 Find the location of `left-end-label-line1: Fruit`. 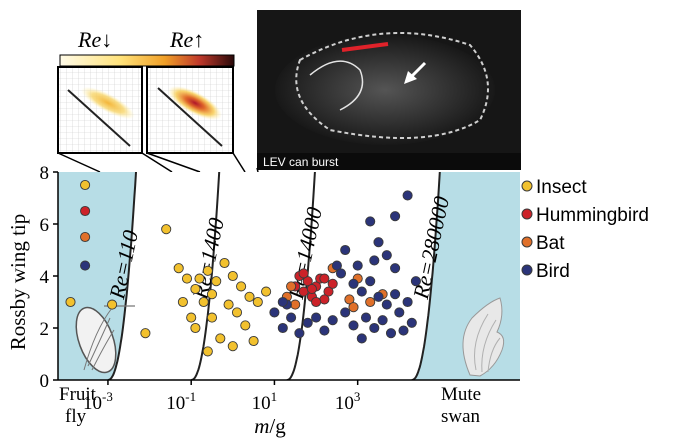

left-end-label-line1: Fruit is located at coordinates (78, 394).